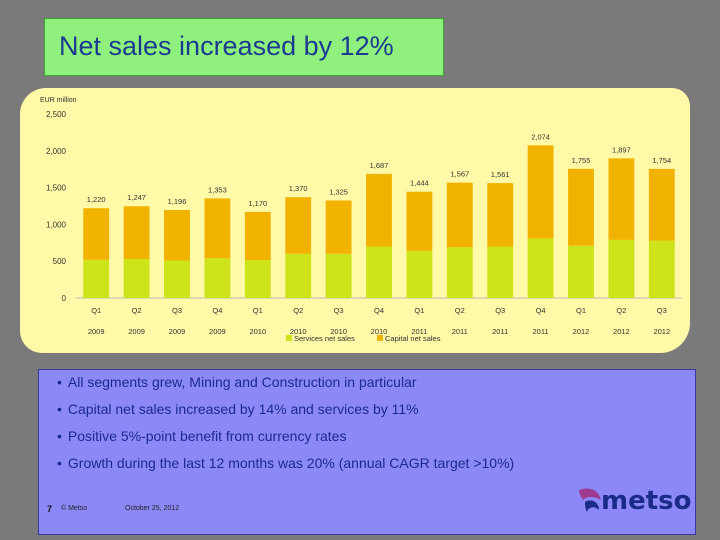 The image size is (720, 540). What do you see at coordinates (646, 501) in the screenshot?
I see `logo-text: metso` at bounding box center [646, 501].